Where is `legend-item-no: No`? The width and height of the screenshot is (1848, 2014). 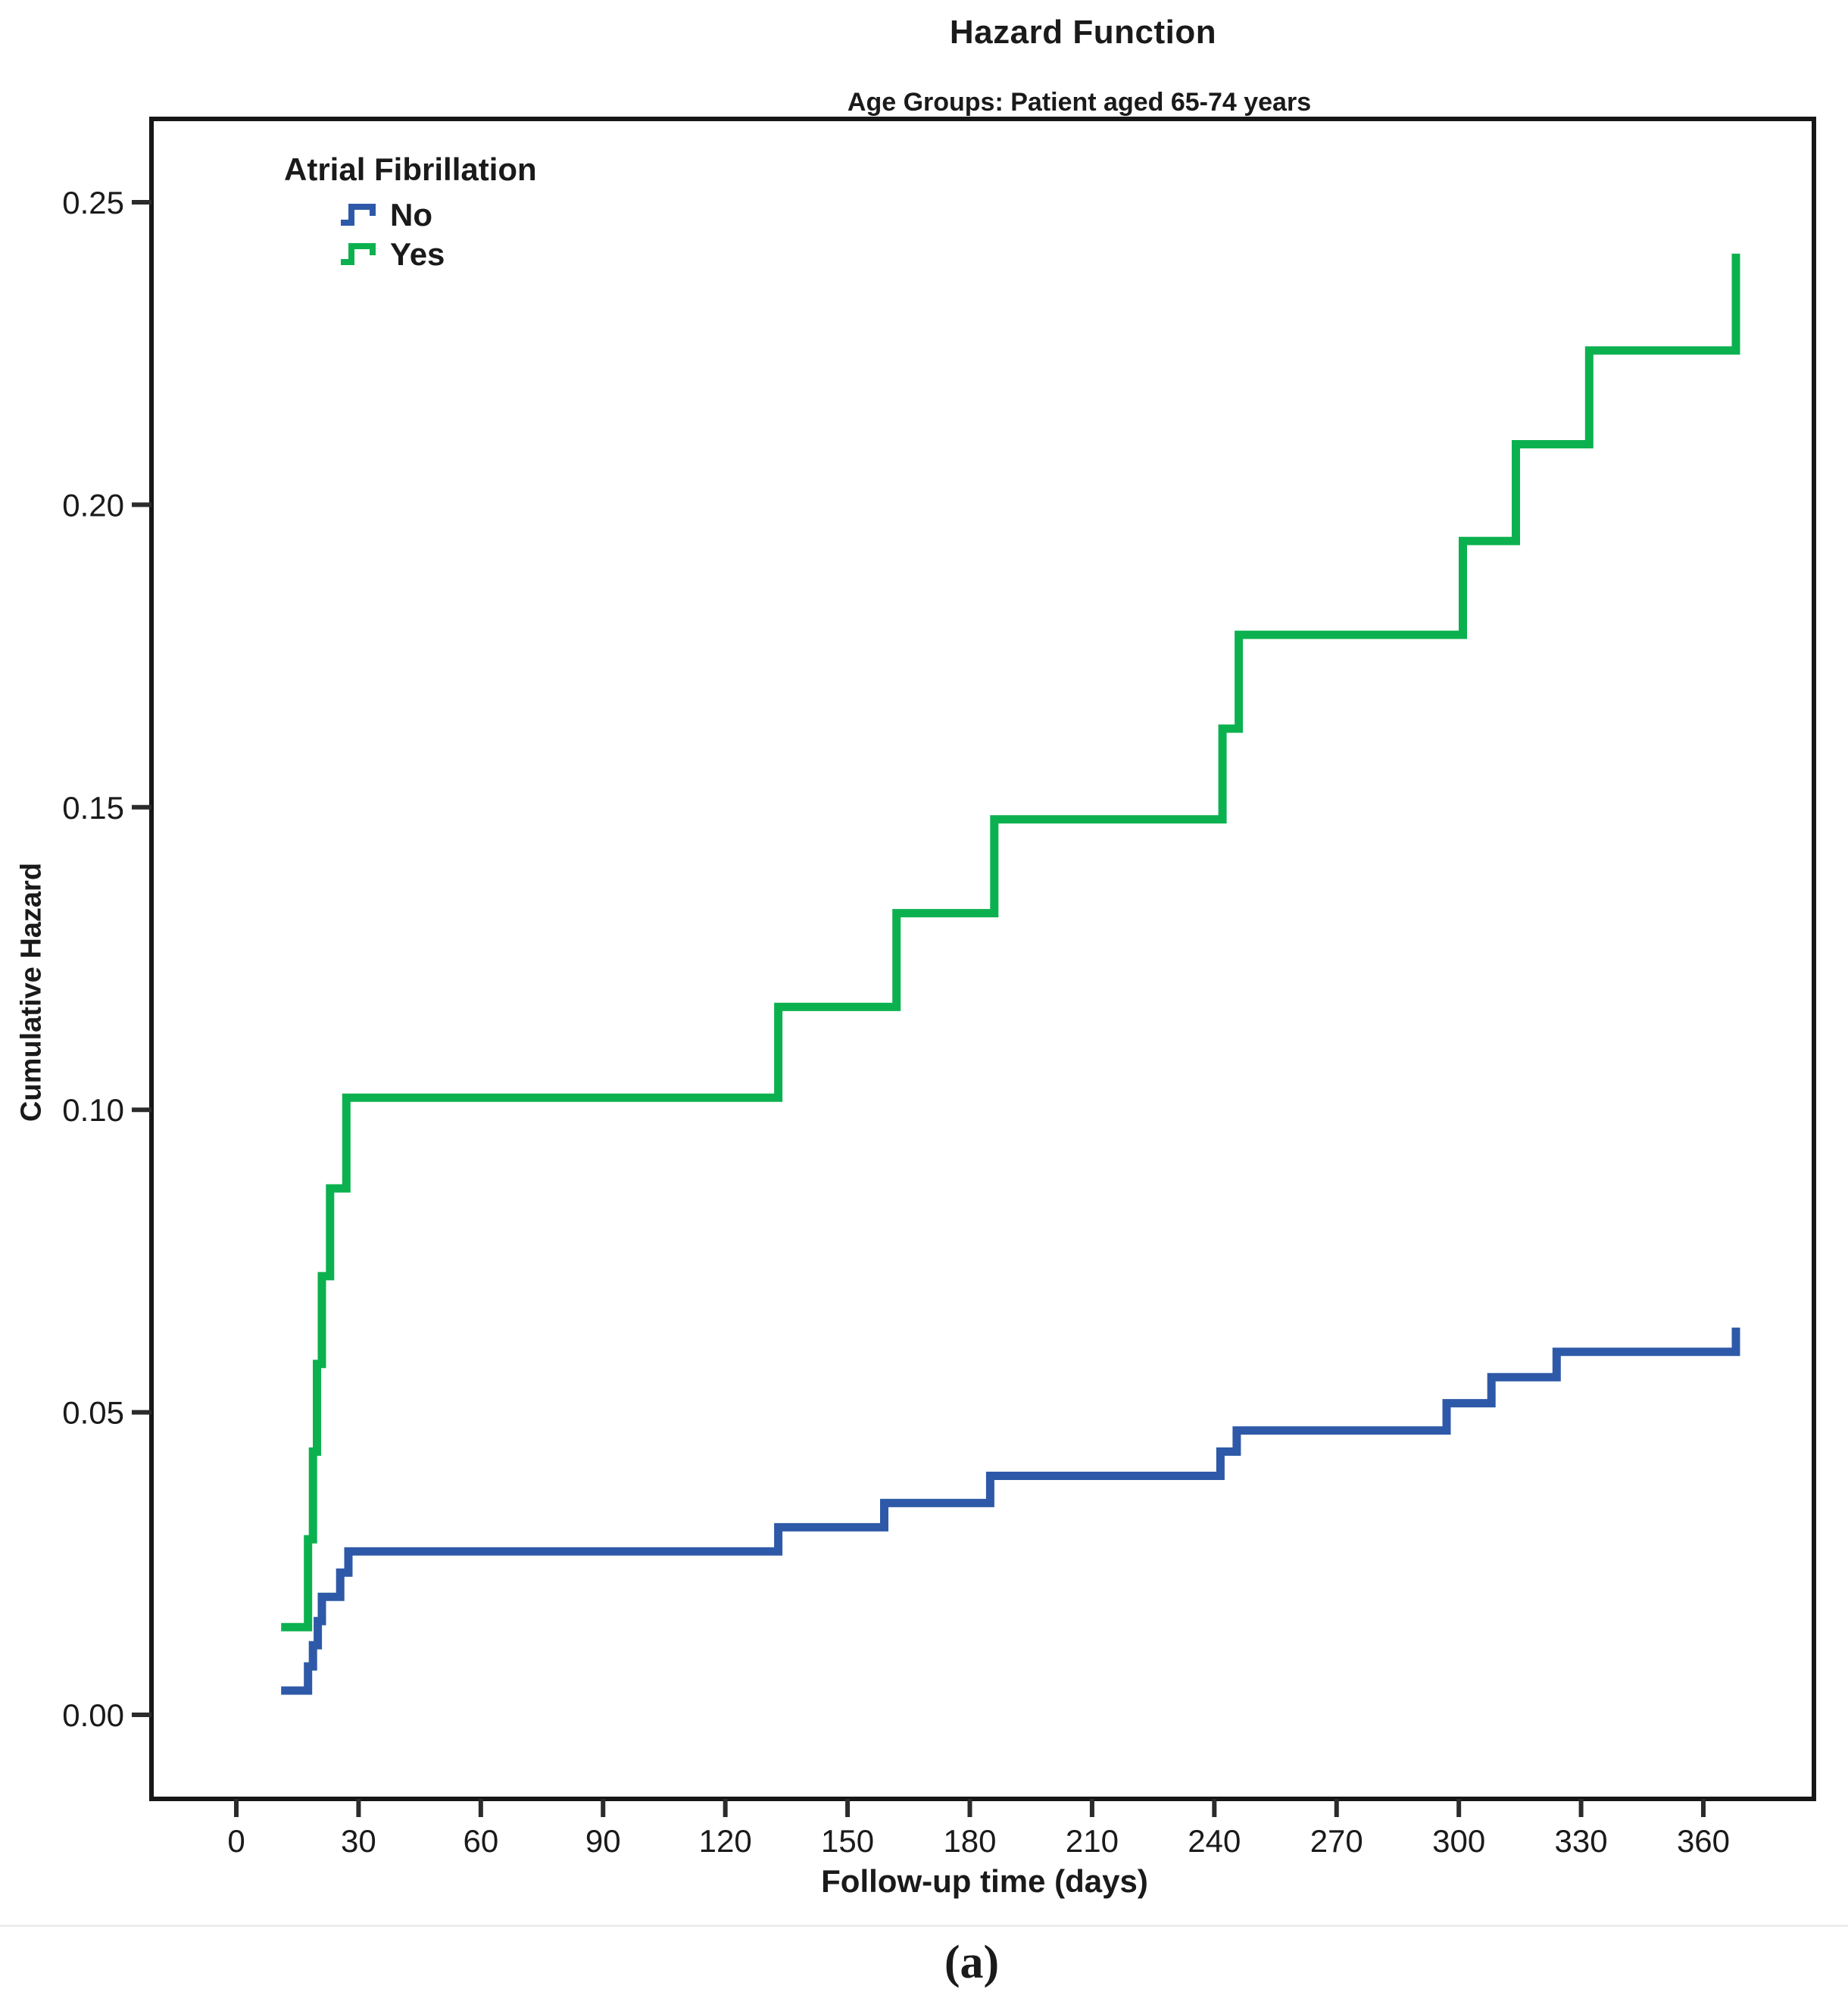 legend-item-no: No is located at coordinates (438, 215).